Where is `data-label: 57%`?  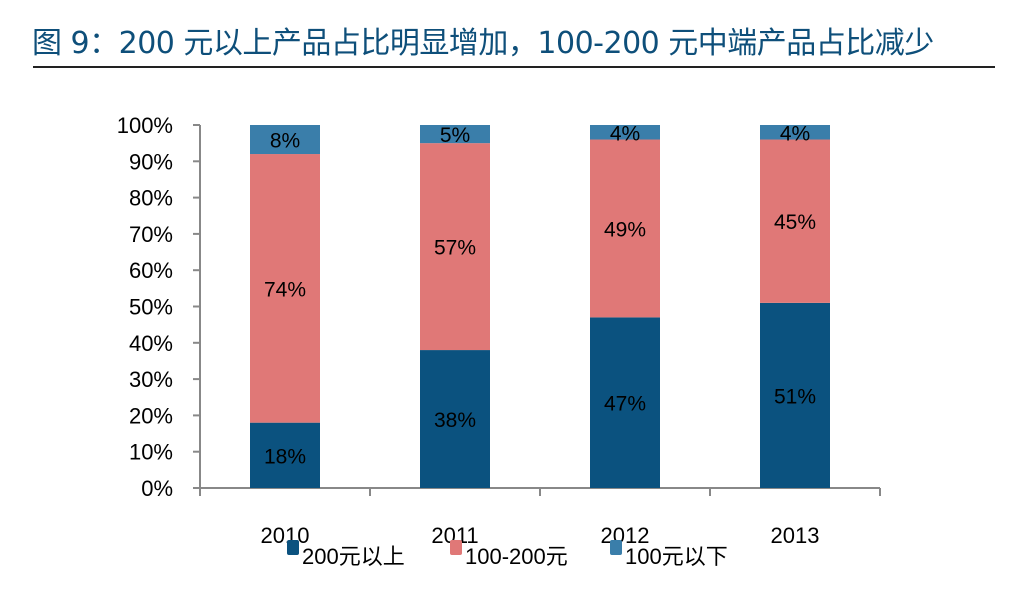
data-label: 57% is located at coordinates (455, 248).